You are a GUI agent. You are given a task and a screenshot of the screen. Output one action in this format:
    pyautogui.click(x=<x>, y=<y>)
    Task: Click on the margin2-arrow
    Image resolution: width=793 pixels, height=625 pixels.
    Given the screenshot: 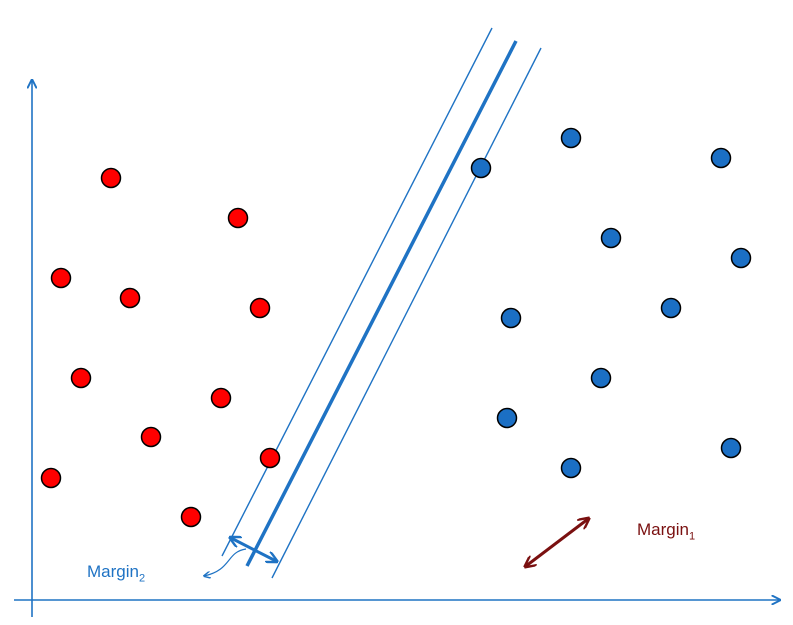 What is the action you would take?
    pyautogui.click(x=253, y=549)
    